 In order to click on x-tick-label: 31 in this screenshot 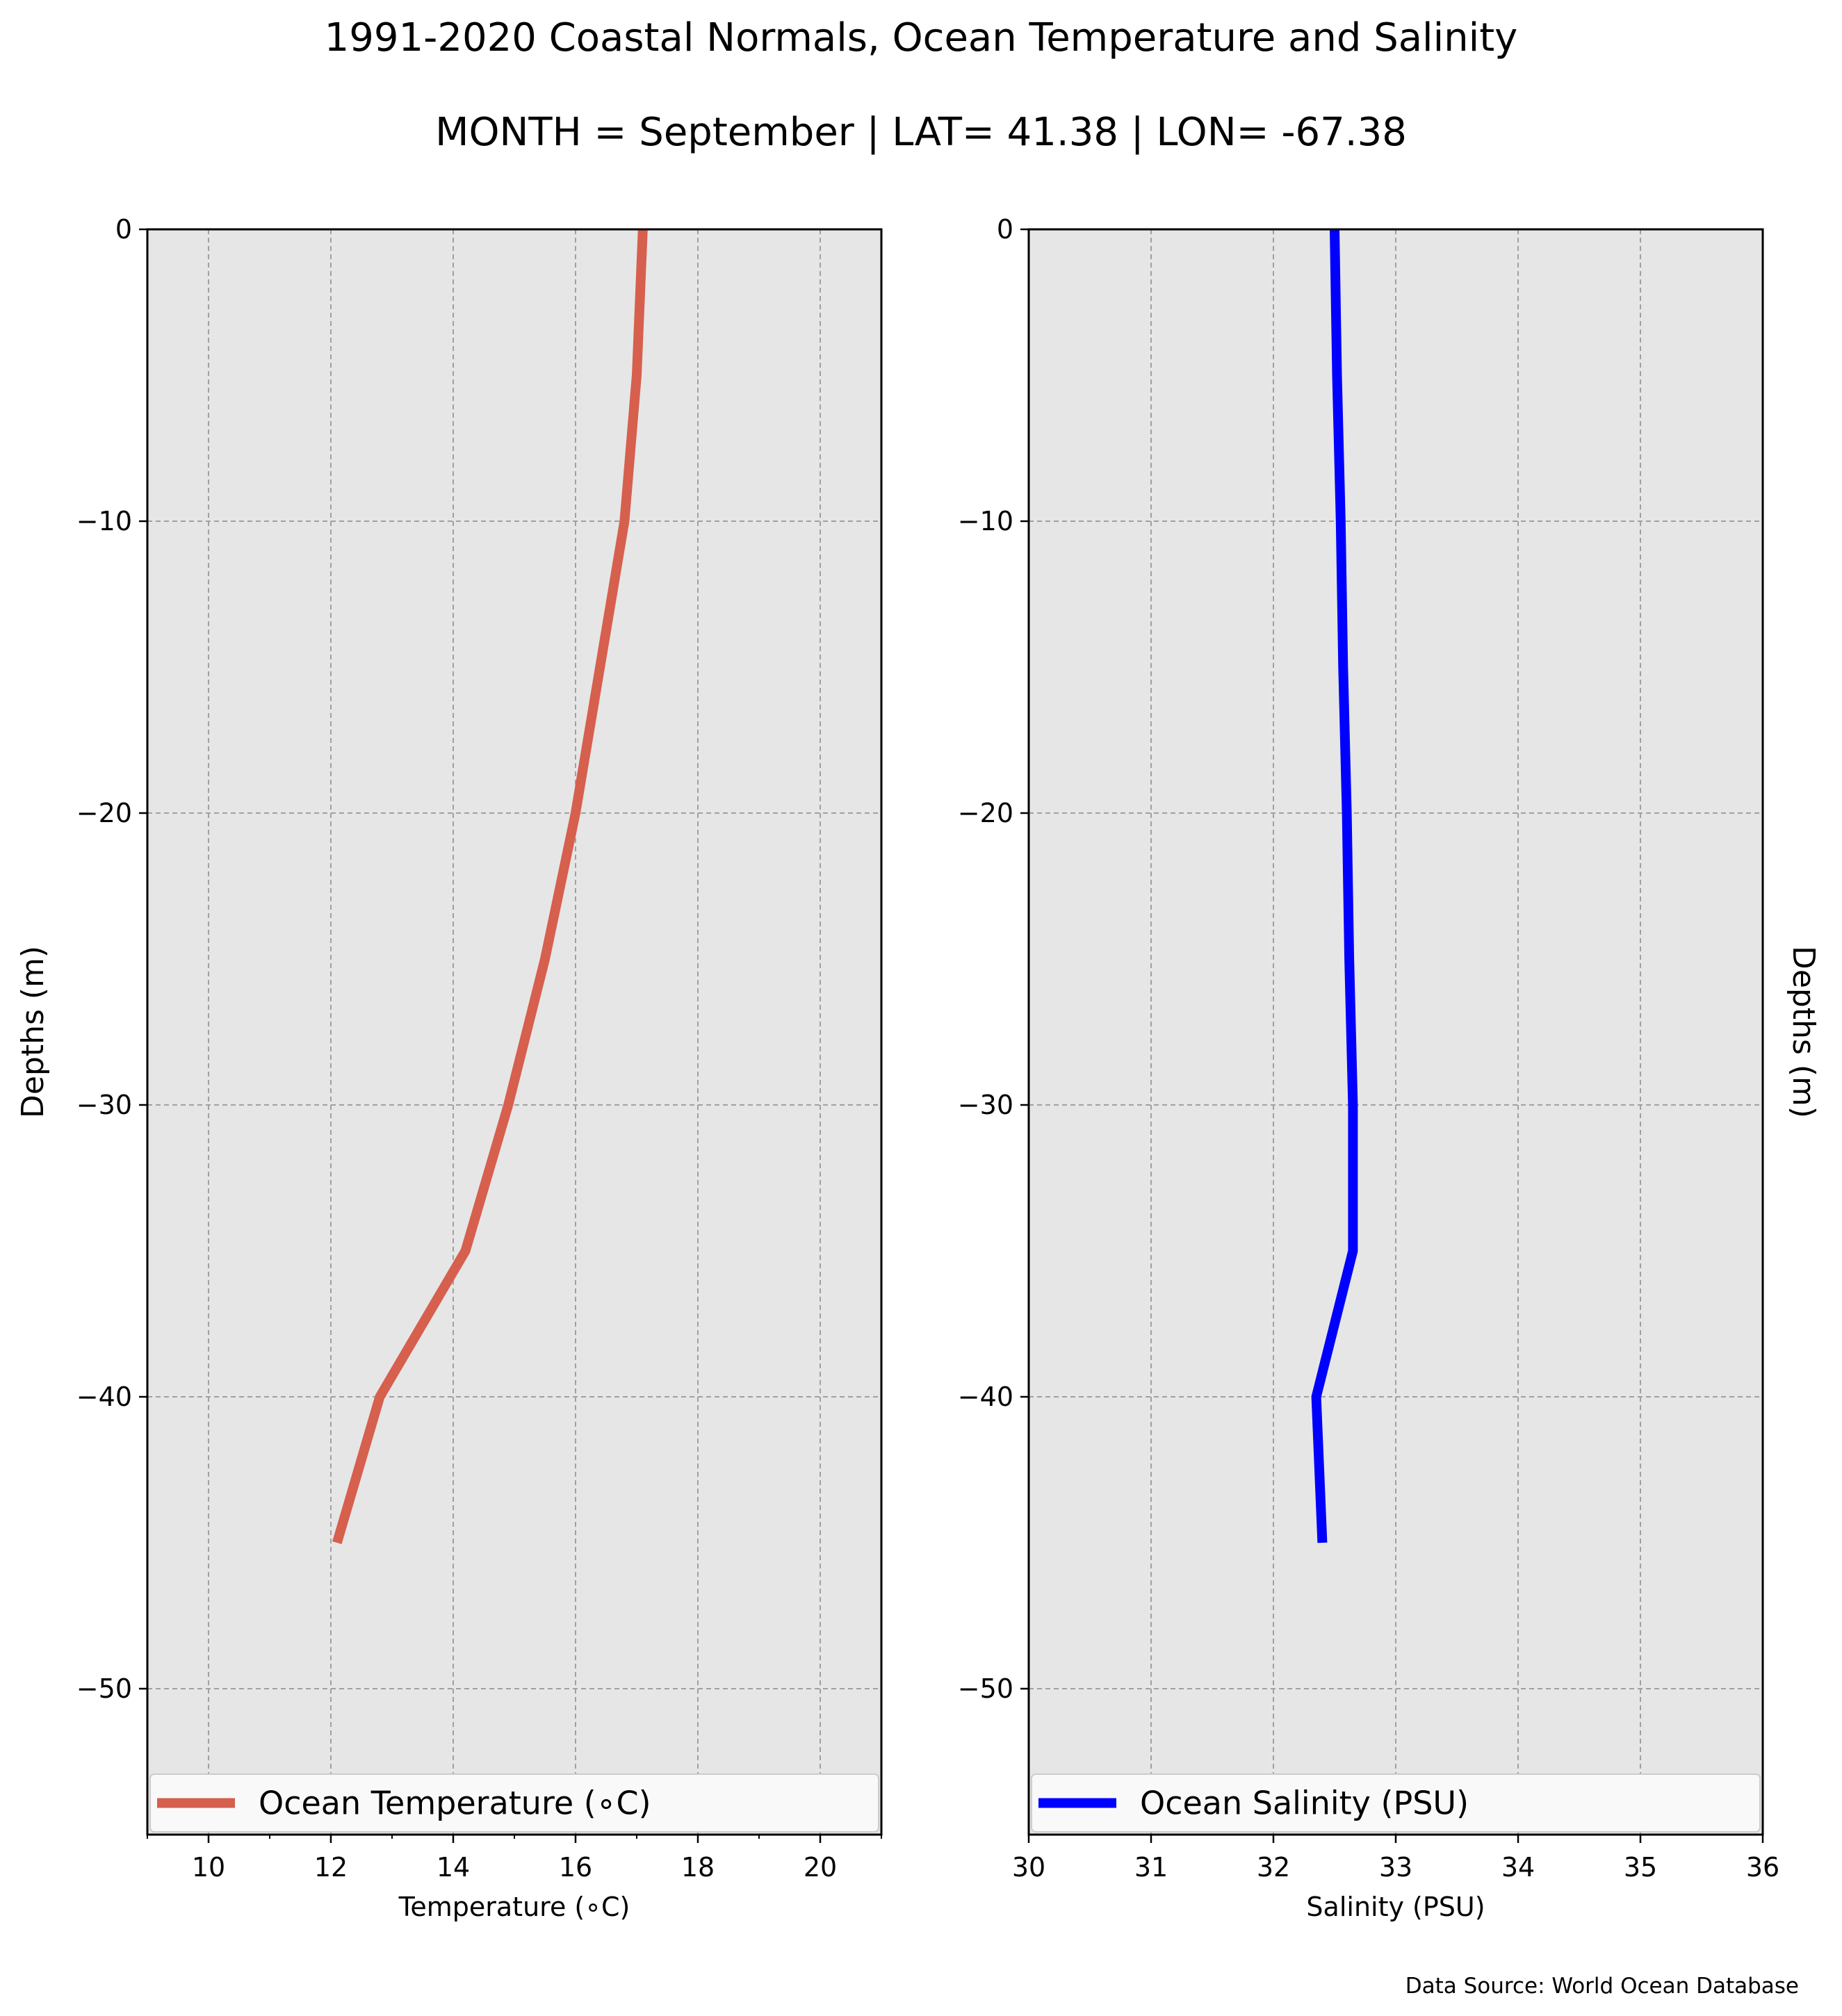, I will do `click(1151, 1868)`.